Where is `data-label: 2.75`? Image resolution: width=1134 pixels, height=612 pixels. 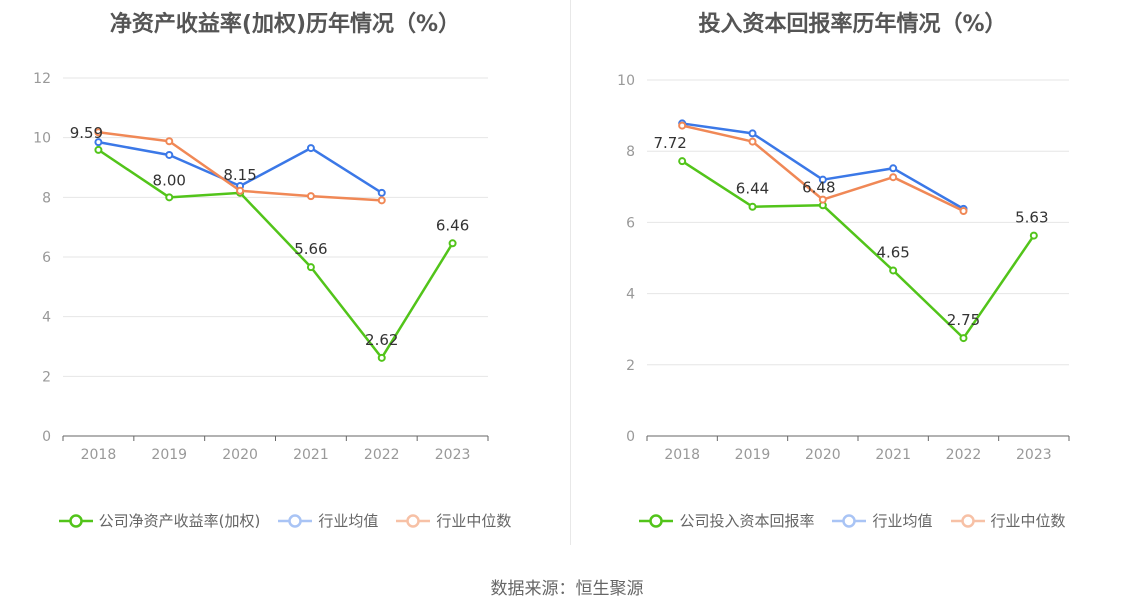 data-label: 2.75 is located at coordinates (963, 320).